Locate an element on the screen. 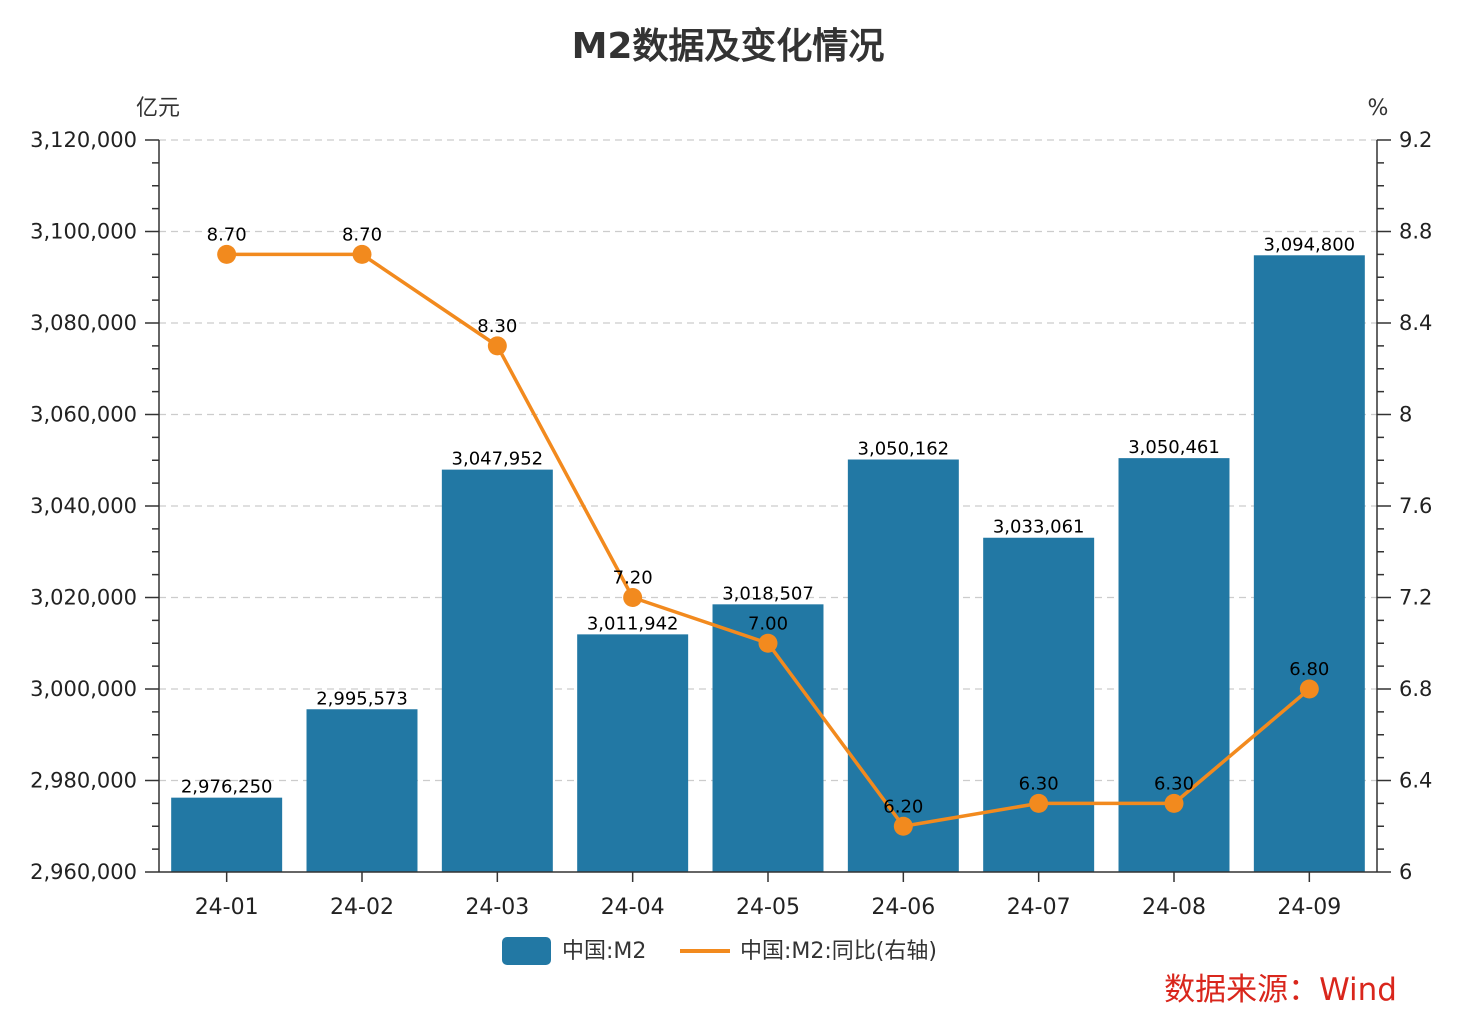 This screenshot has width=1457, height=1035. right-tick-label: 7.6 is located at coordinates (1415, 506).